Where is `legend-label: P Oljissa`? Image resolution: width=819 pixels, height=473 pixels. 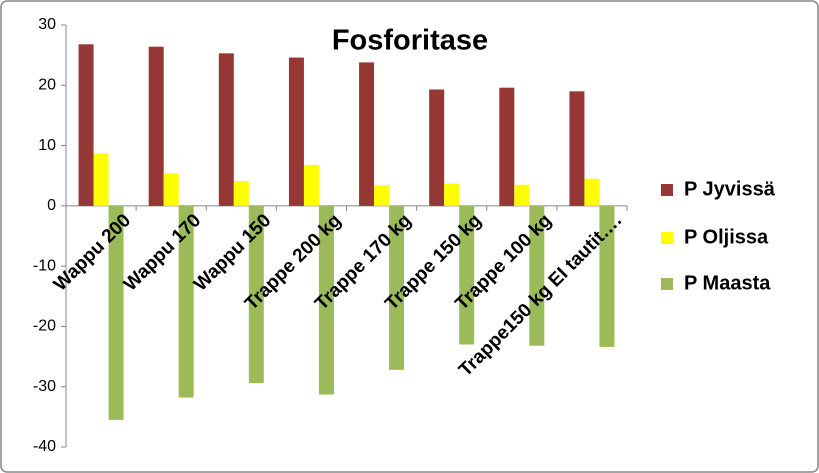
legend-label: P Oljissa is located at coordinates (726, 237).